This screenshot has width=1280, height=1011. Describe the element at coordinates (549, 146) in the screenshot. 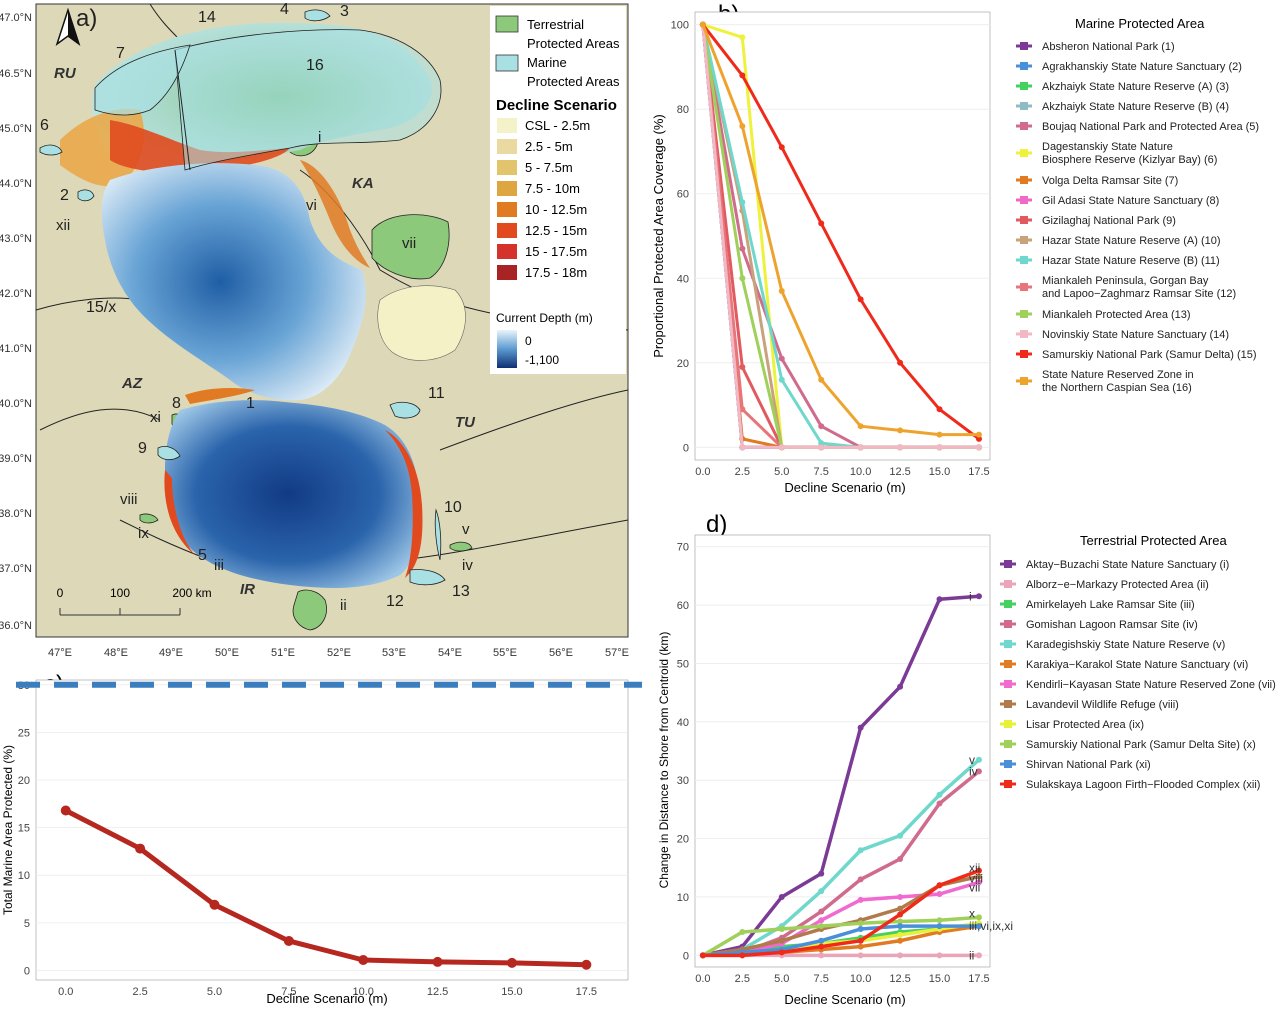

I see `decline-label-2-5-5m: 2.5 - 5m` at that location.